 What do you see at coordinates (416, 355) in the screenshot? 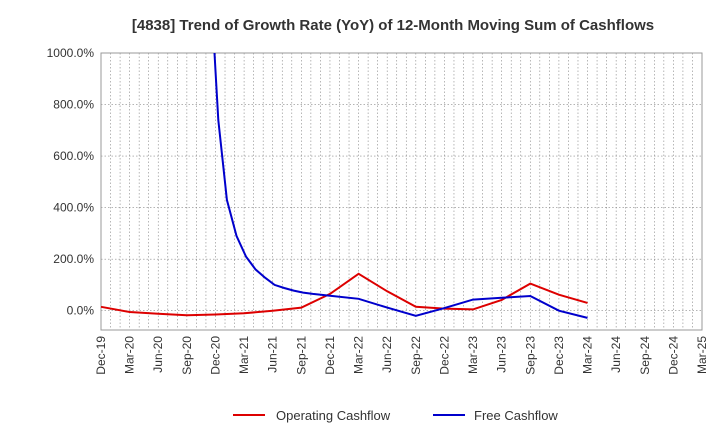
I see `x-tick-label: Sep-22` at bounding box center [416, 355].